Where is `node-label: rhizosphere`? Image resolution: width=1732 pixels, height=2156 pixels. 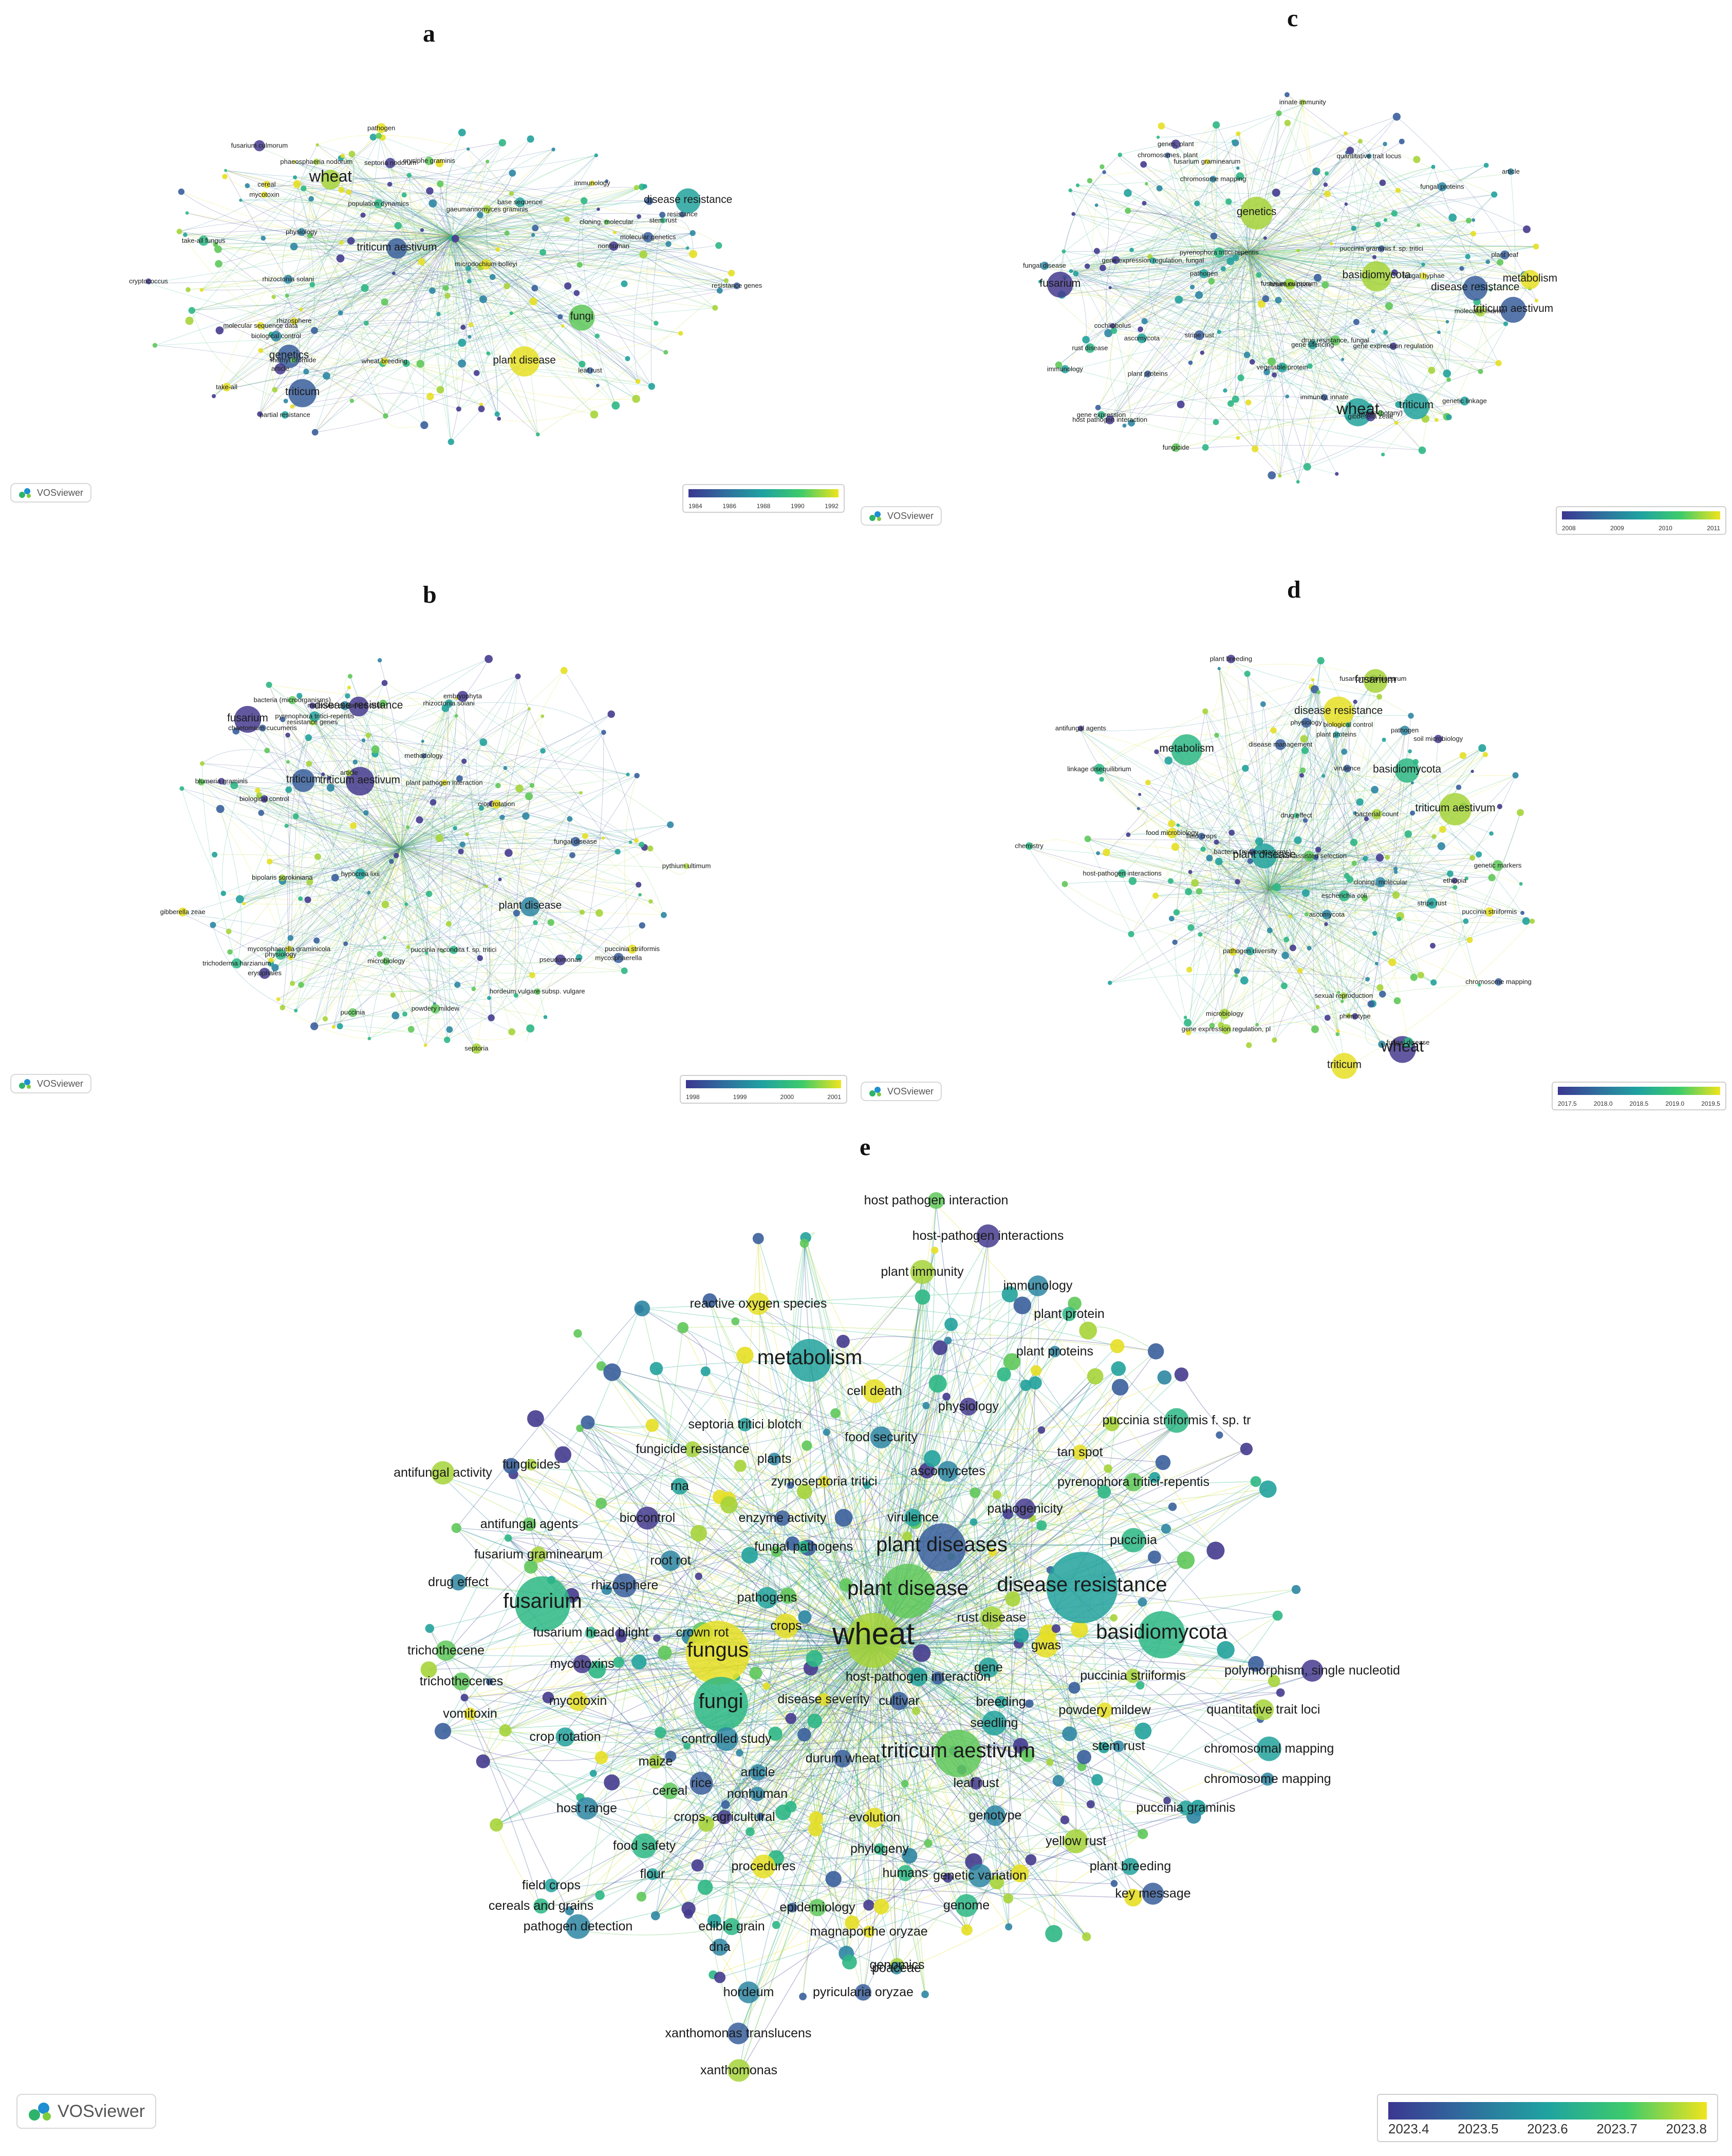
node-label: rhizosphere is located at coordinates (625, 1585).